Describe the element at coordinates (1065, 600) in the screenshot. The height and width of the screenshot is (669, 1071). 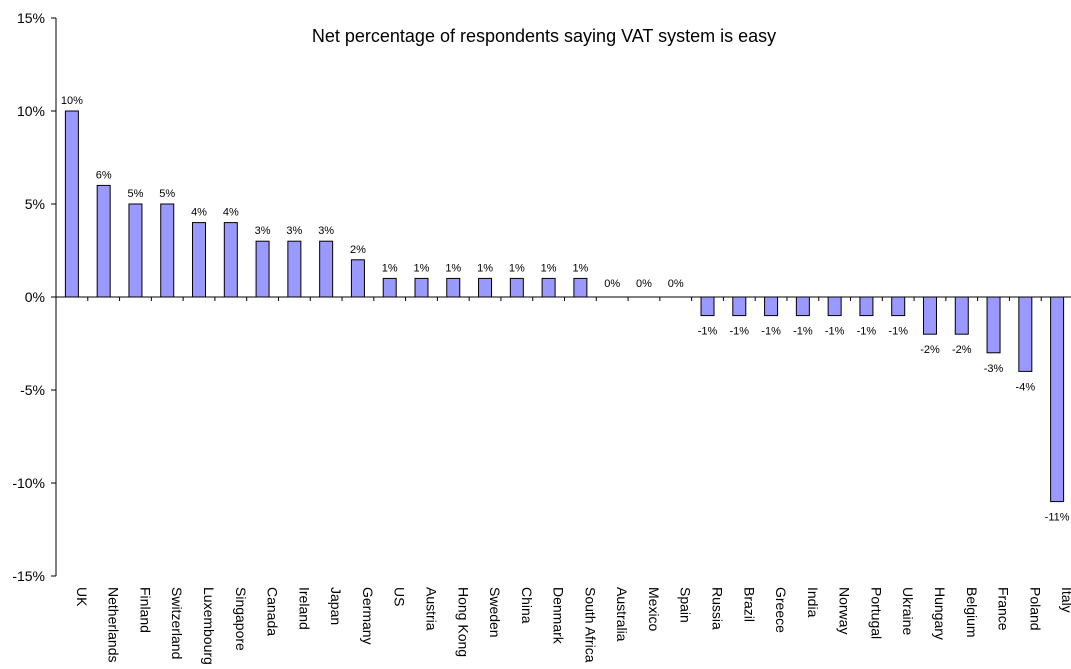
I see `x-tick-label: Italy` at that location.